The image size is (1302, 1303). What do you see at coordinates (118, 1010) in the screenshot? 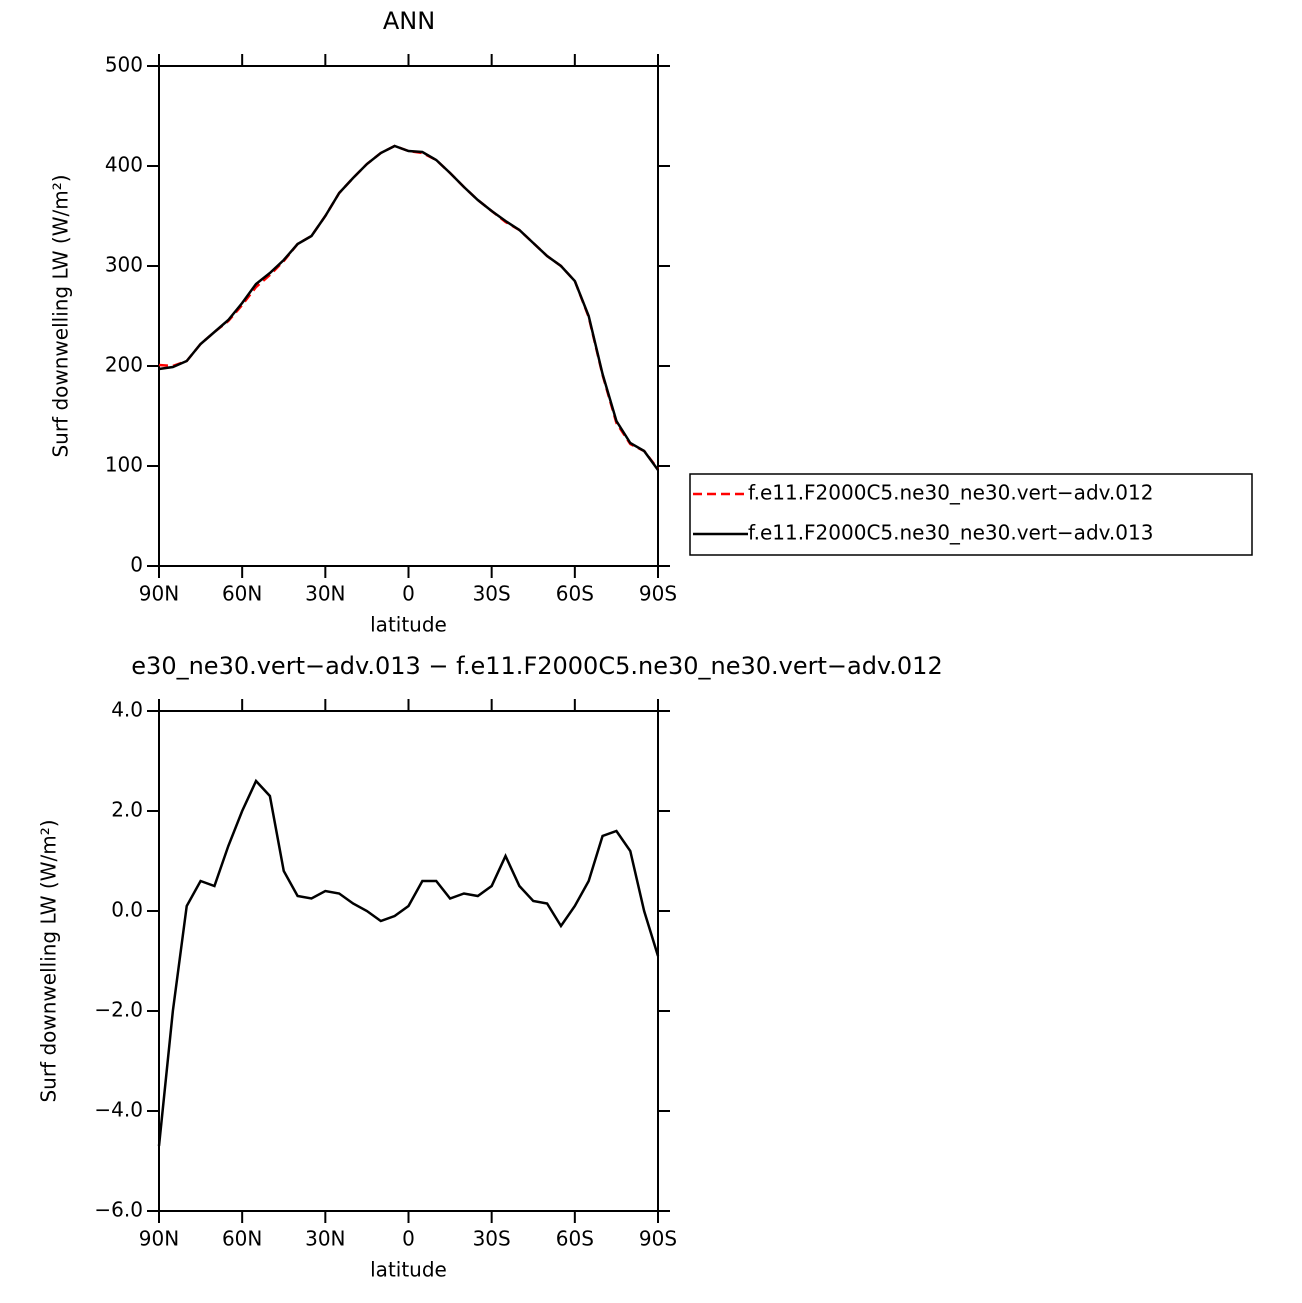
I see `y-tick-label: −2.0` at bounding box center [118, 1010].